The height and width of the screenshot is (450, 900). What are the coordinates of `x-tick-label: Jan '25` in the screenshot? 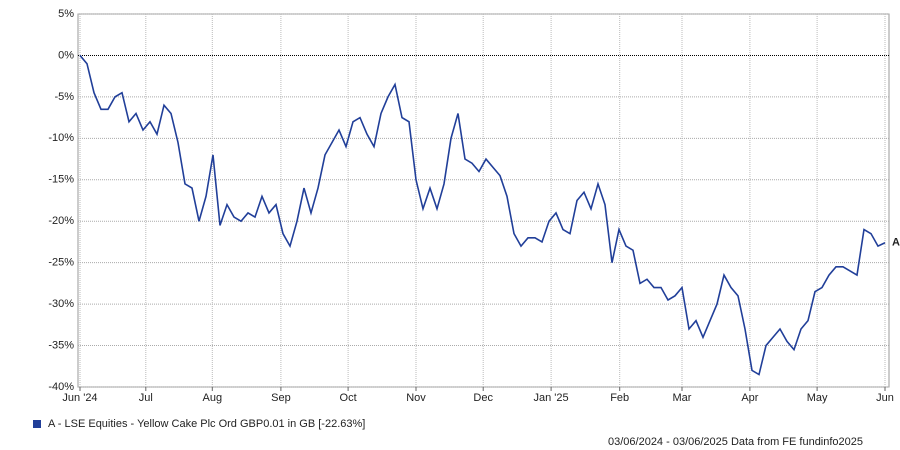 It's located at (551, 398).